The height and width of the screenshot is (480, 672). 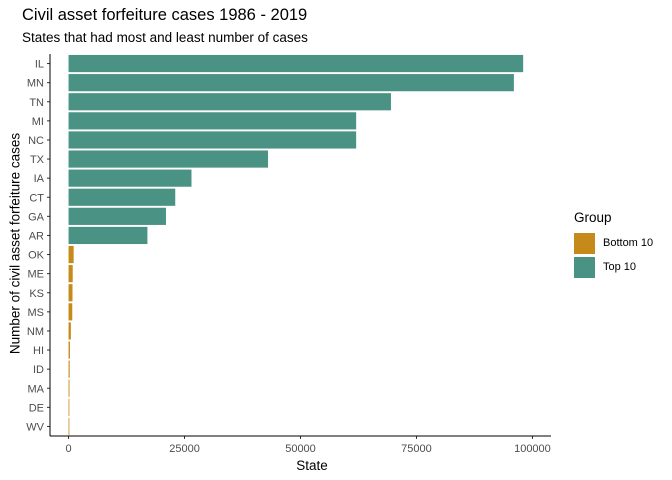 I want to click on y-tick-label: CT, so click(x=36, y=198).